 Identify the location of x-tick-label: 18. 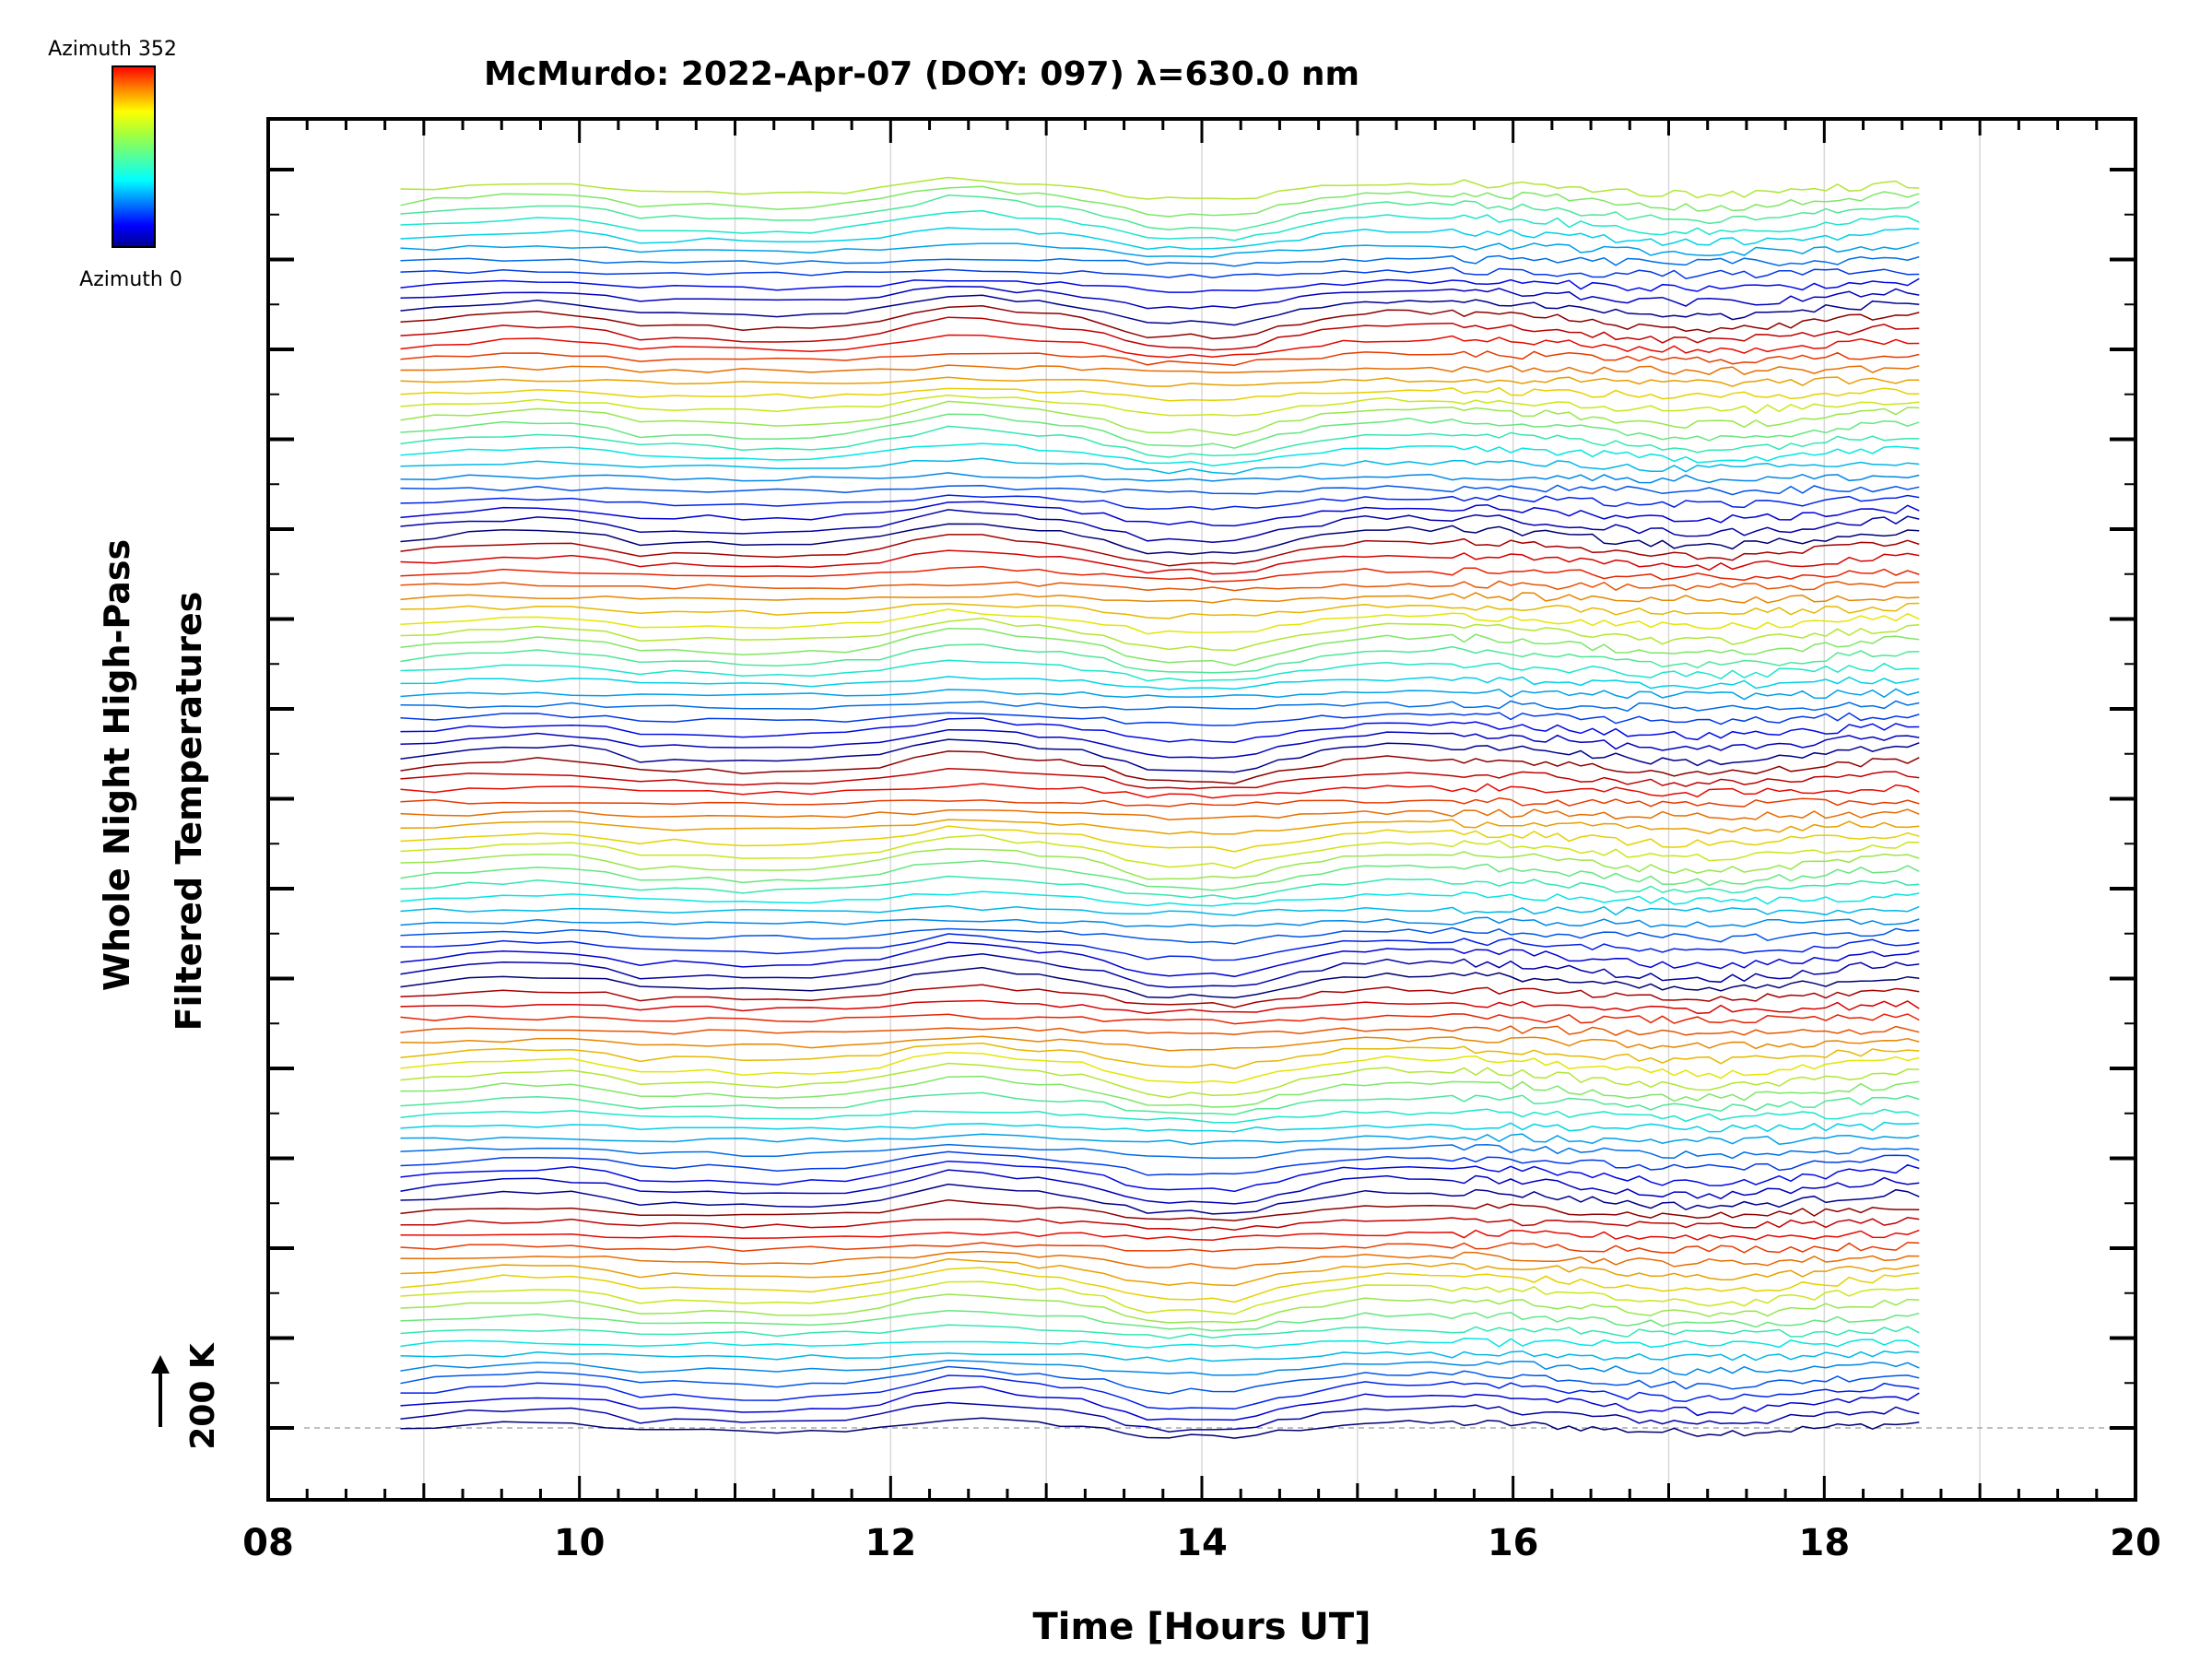
(1824, 1543).